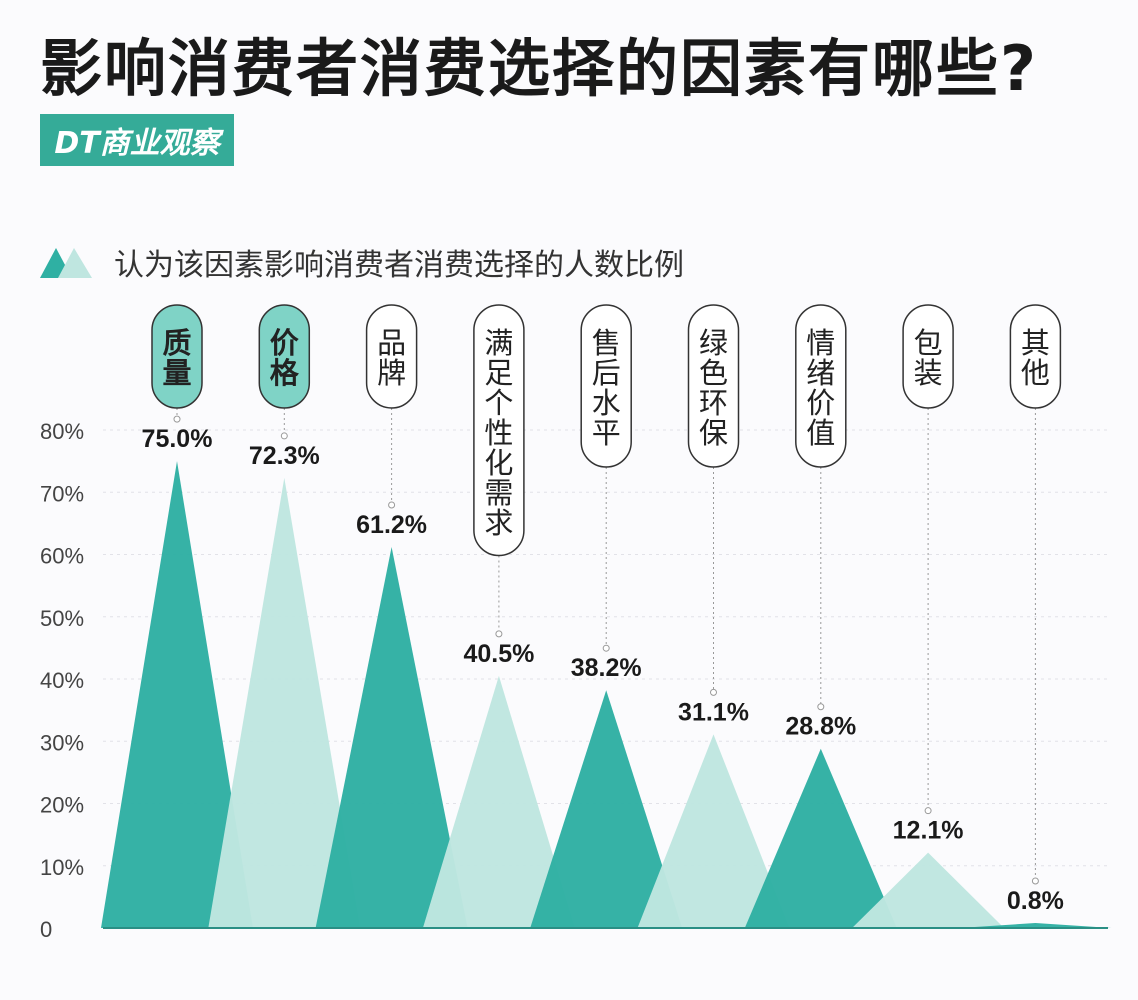  I want to click on y-tick-label: 80%, so click(62, 431).